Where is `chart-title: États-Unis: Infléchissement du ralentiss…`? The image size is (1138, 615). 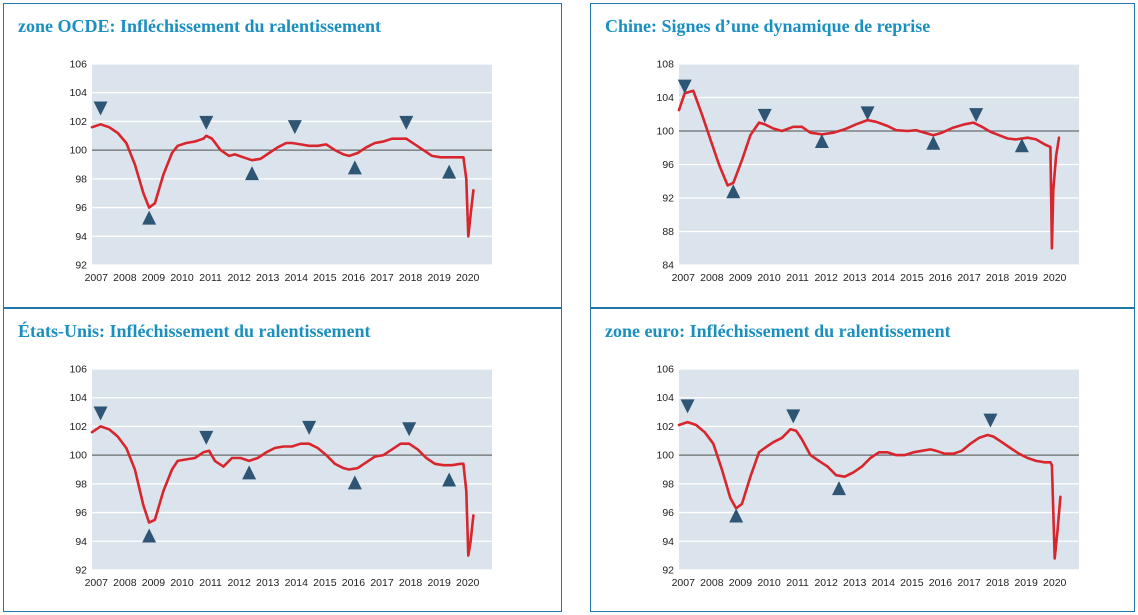 chart-title: États-Unis: Infléchissement du ralentiss… is located at coordinates (194, 331).